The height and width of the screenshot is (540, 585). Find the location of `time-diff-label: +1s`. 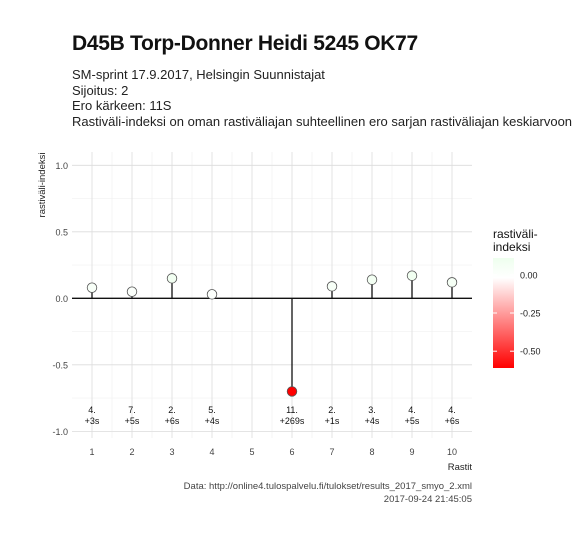

time-diff-label: +1s is located at coordinates (332, 421).